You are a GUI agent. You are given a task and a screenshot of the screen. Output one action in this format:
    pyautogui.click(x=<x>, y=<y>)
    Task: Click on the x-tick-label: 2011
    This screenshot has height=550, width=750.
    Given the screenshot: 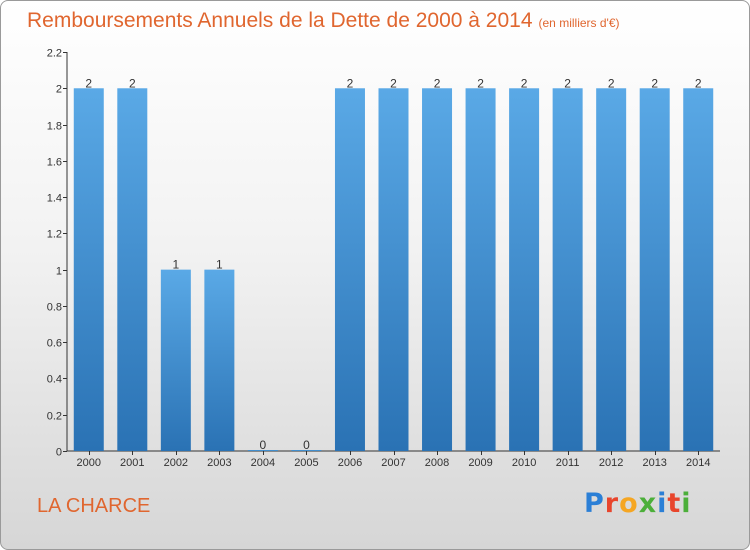 What is the action you would take?
    pyautogui.click(x=568, y=463)
    